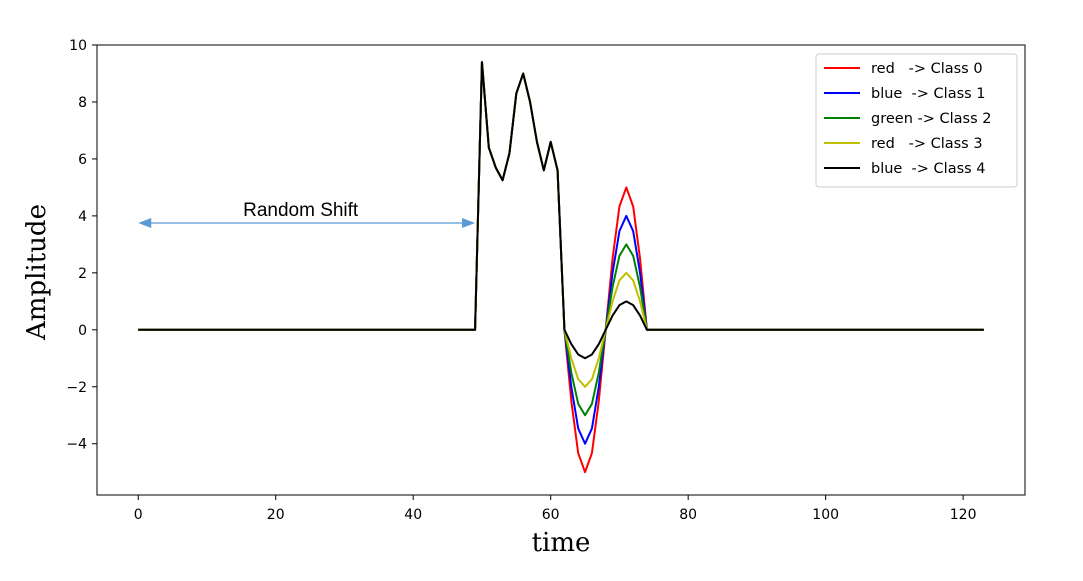 This screenshot has width=1083, height=581. What do you see at coordinates (82, 274) in the screenshot?
I see `y-tick-label: 2` at bounding box center [82, 274].